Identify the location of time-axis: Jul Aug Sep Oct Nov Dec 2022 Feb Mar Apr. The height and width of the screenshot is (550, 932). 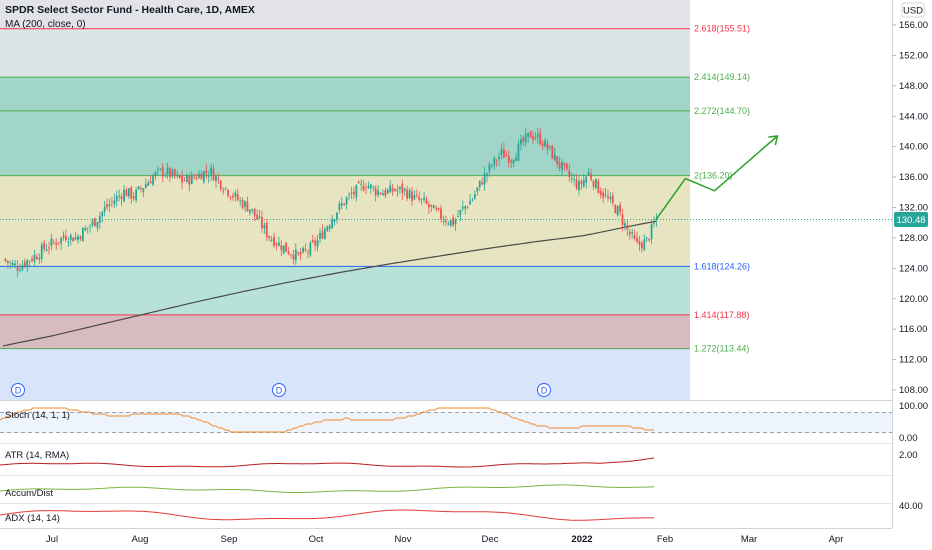
(444, 539).